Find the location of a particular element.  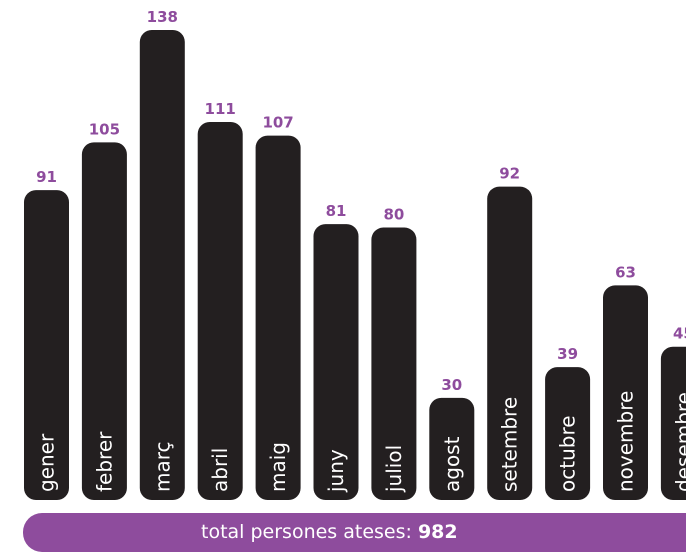

month-label-gener: gener is located at coordinates (47, 462).